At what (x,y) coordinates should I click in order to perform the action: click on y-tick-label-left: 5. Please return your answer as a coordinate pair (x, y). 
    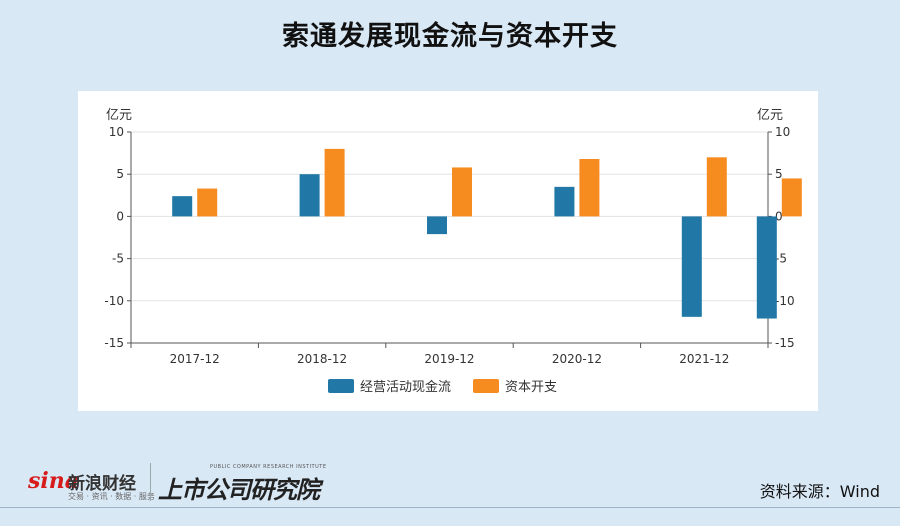
    Looking at the image, I should click on (120, 174).